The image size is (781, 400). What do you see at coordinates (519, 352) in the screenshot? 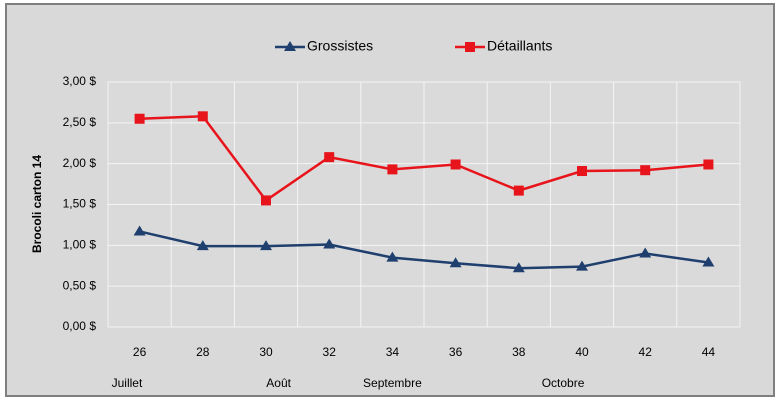
I see `x-tick-label: 38` at bounding box center [519, 352].